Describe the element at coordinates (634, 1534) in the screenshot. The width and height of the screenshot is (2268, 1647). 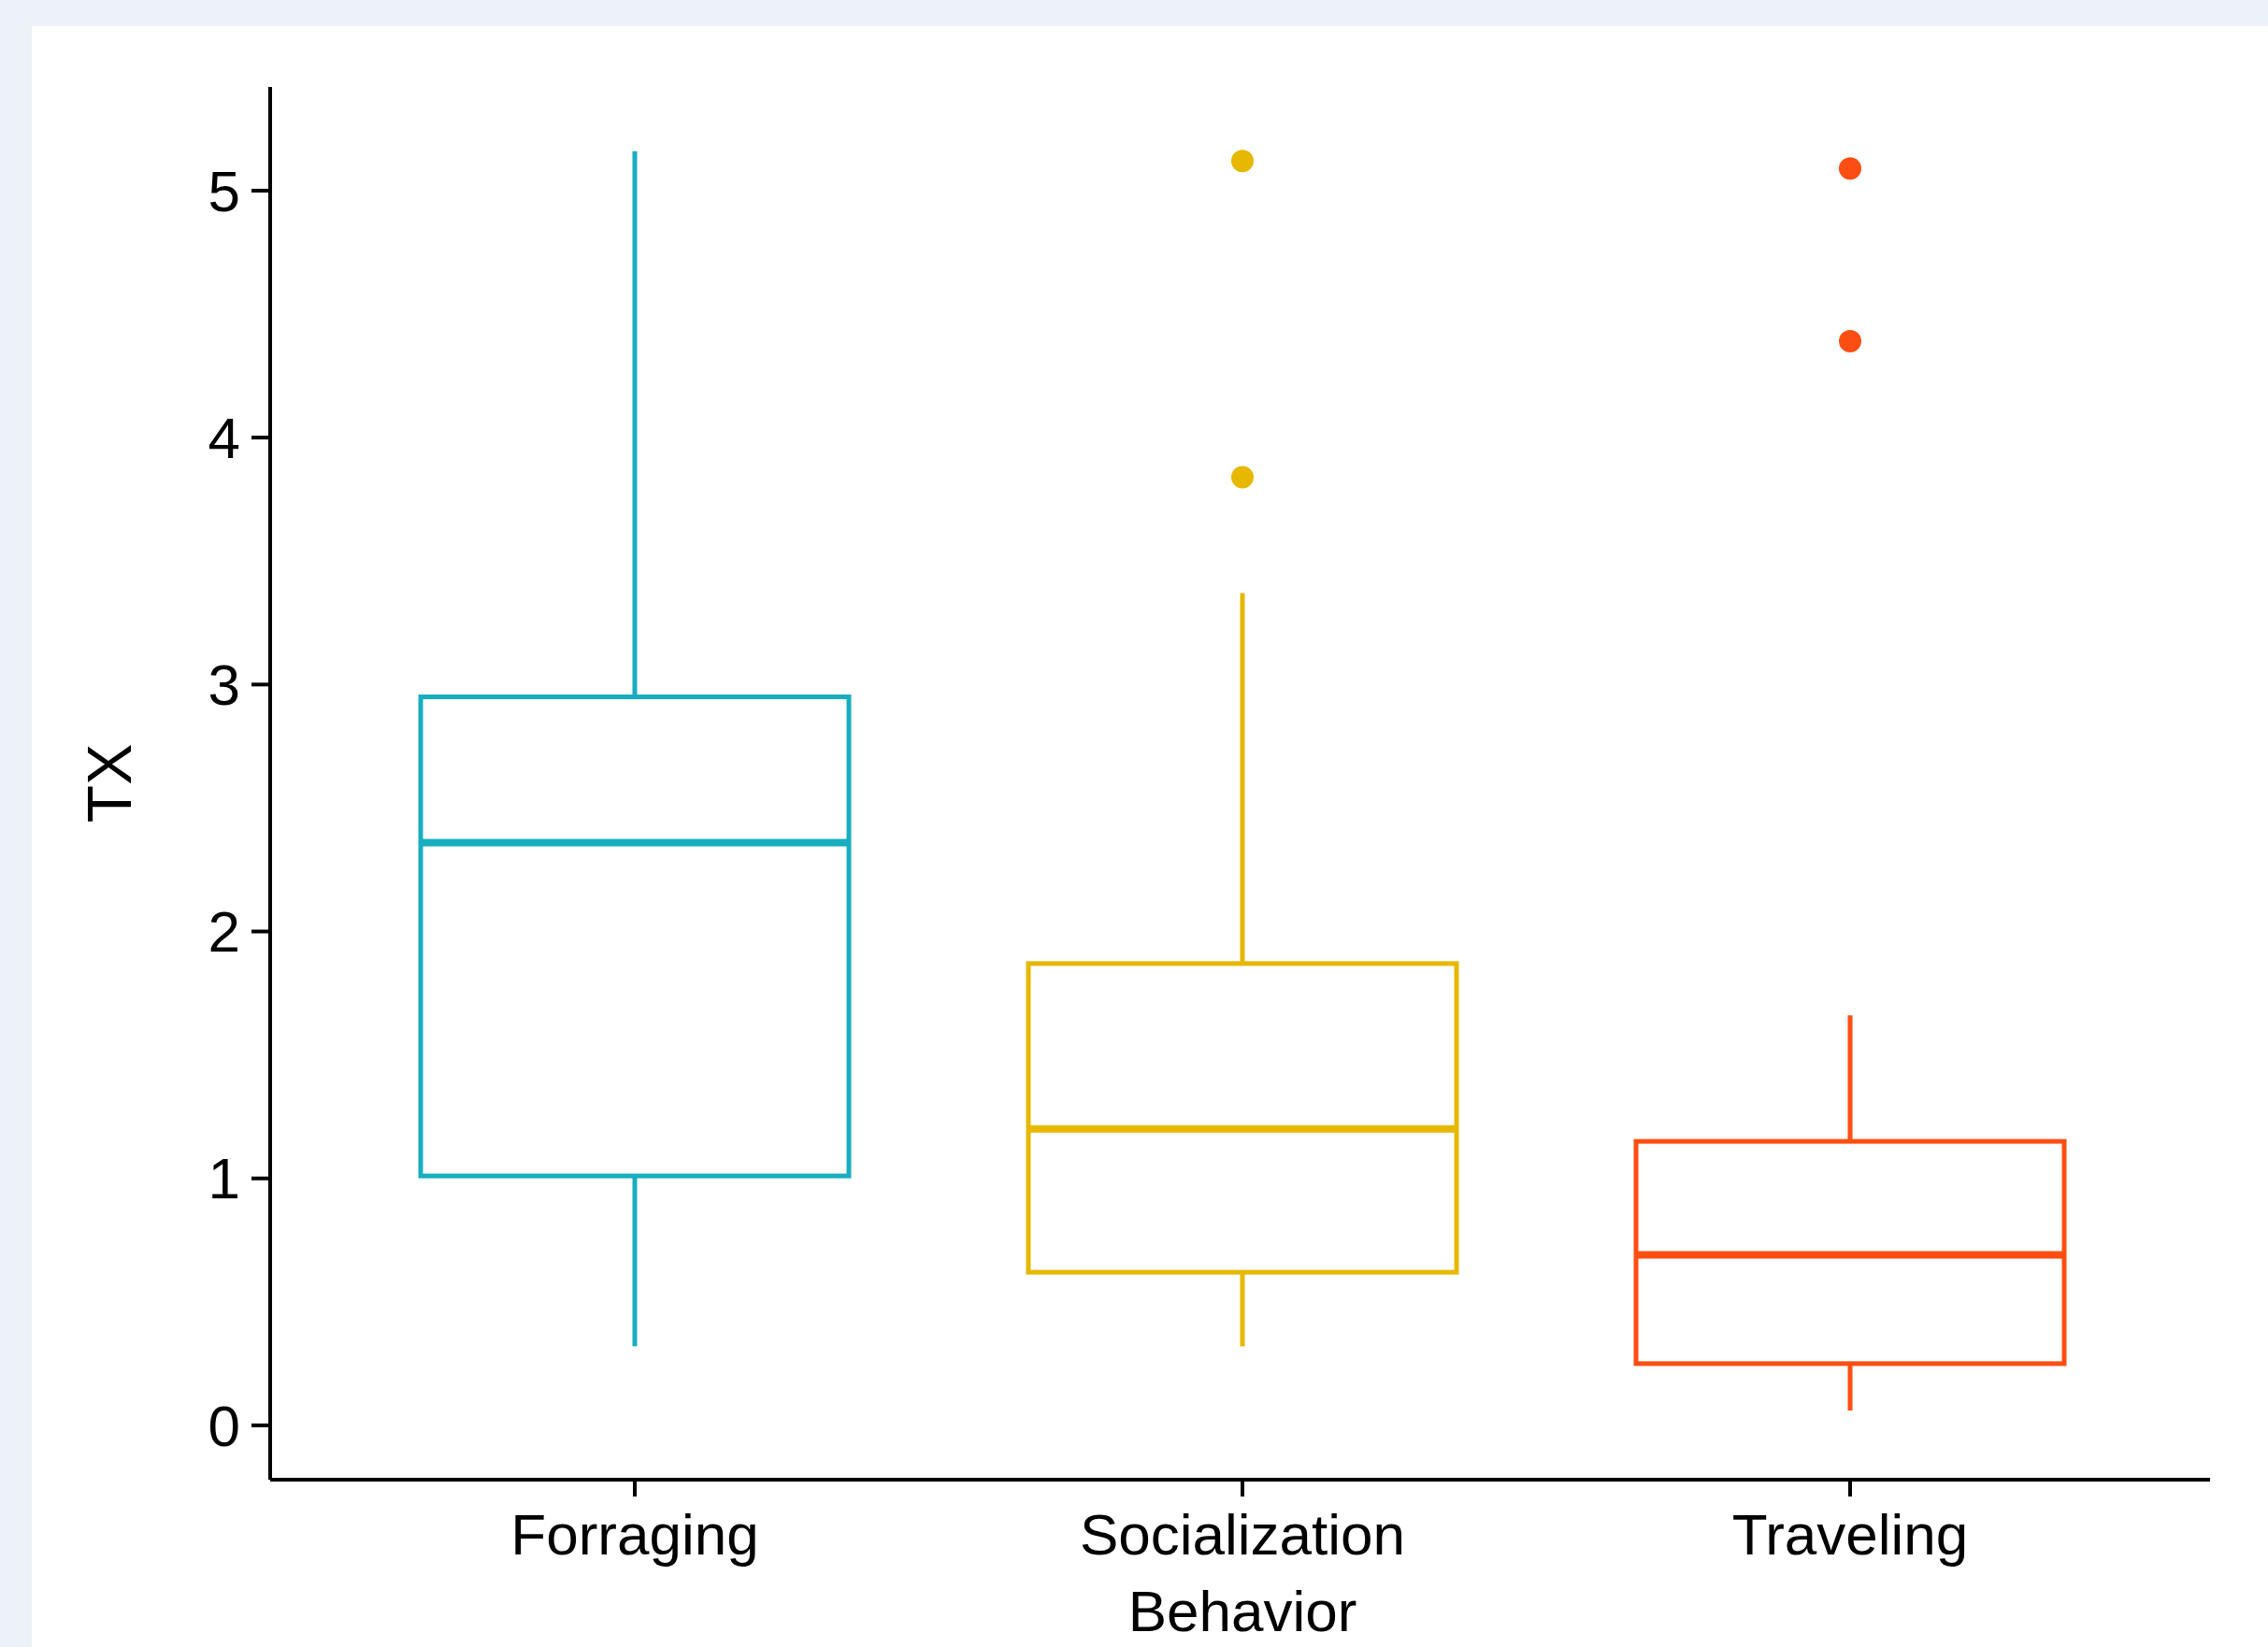
I see `x-tick-label: Forraging` at that location.